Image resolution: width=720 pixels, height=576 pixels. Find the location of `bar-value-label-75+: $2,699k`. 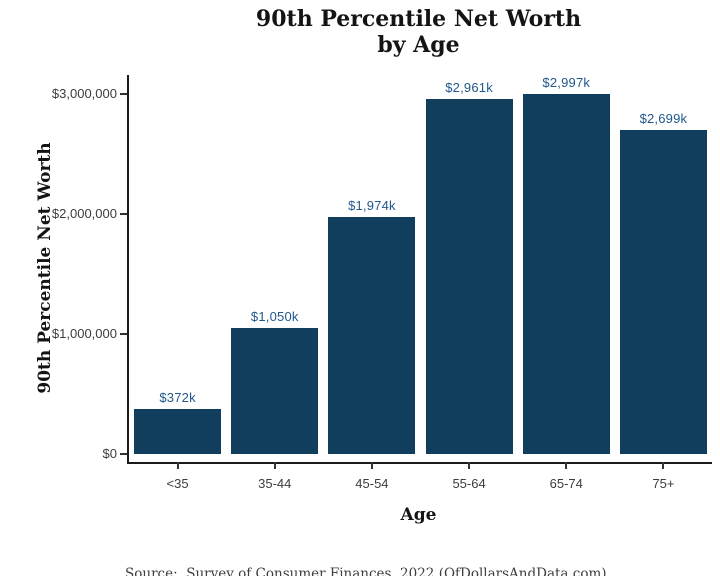

bar-value-label-75+: $2,699k is located at coordinates (663, 119).